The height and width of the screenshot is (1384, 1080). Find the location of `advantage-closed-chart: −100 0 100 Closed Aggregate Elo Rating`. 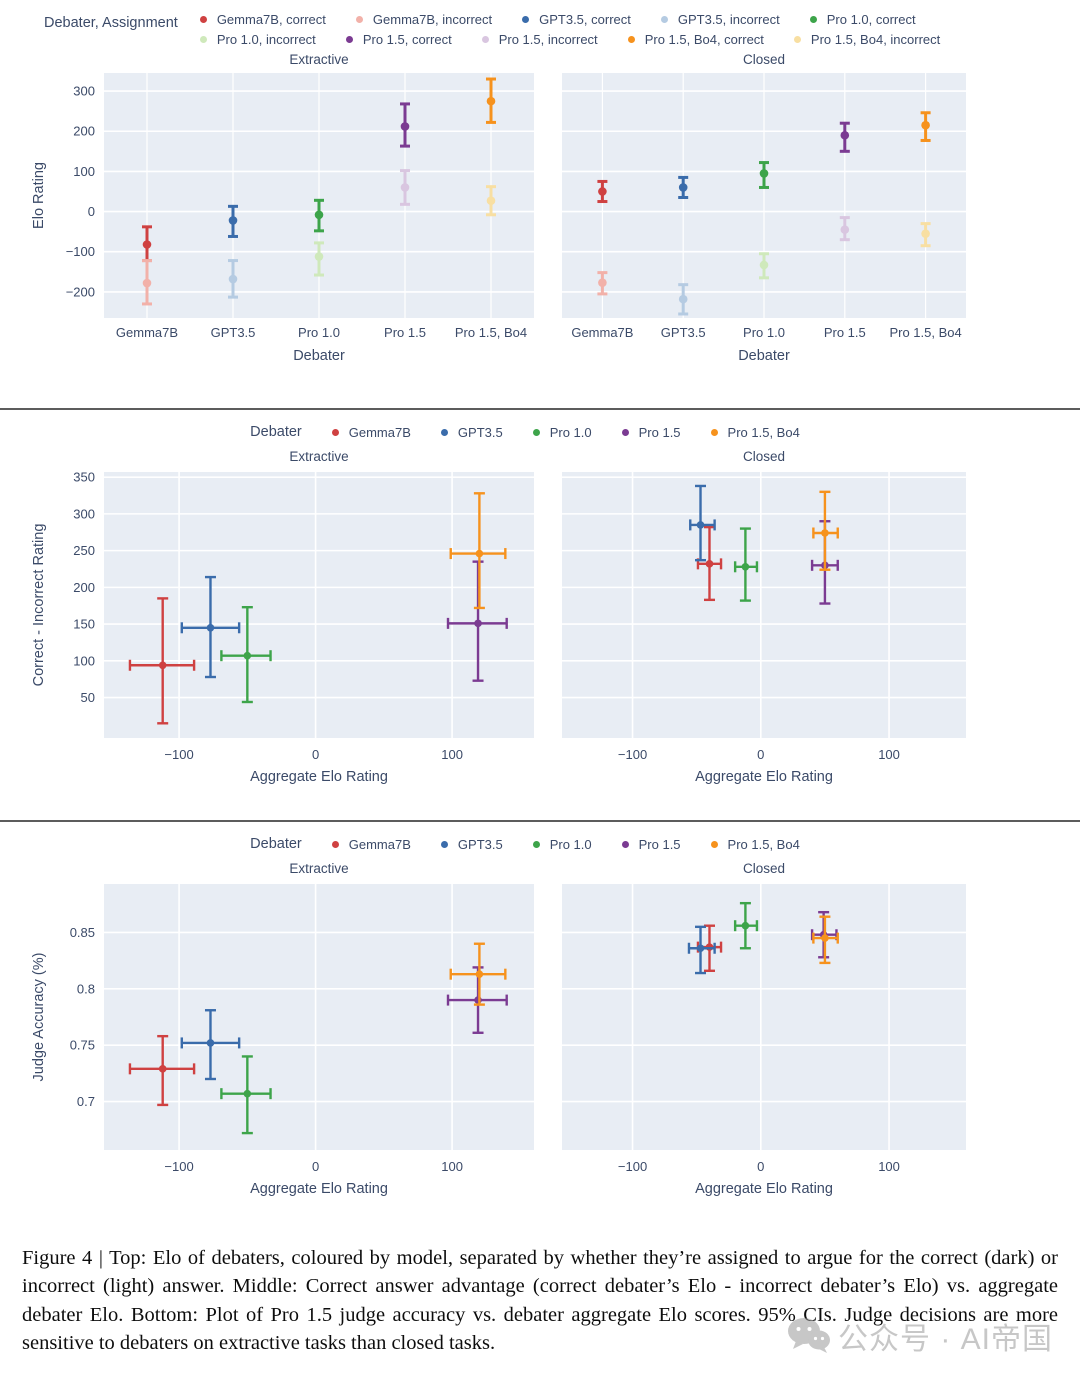

advantage-closed-chart: −100 0 100 Closed Aggregate Elo Rating is located at coordinates (764, 616).